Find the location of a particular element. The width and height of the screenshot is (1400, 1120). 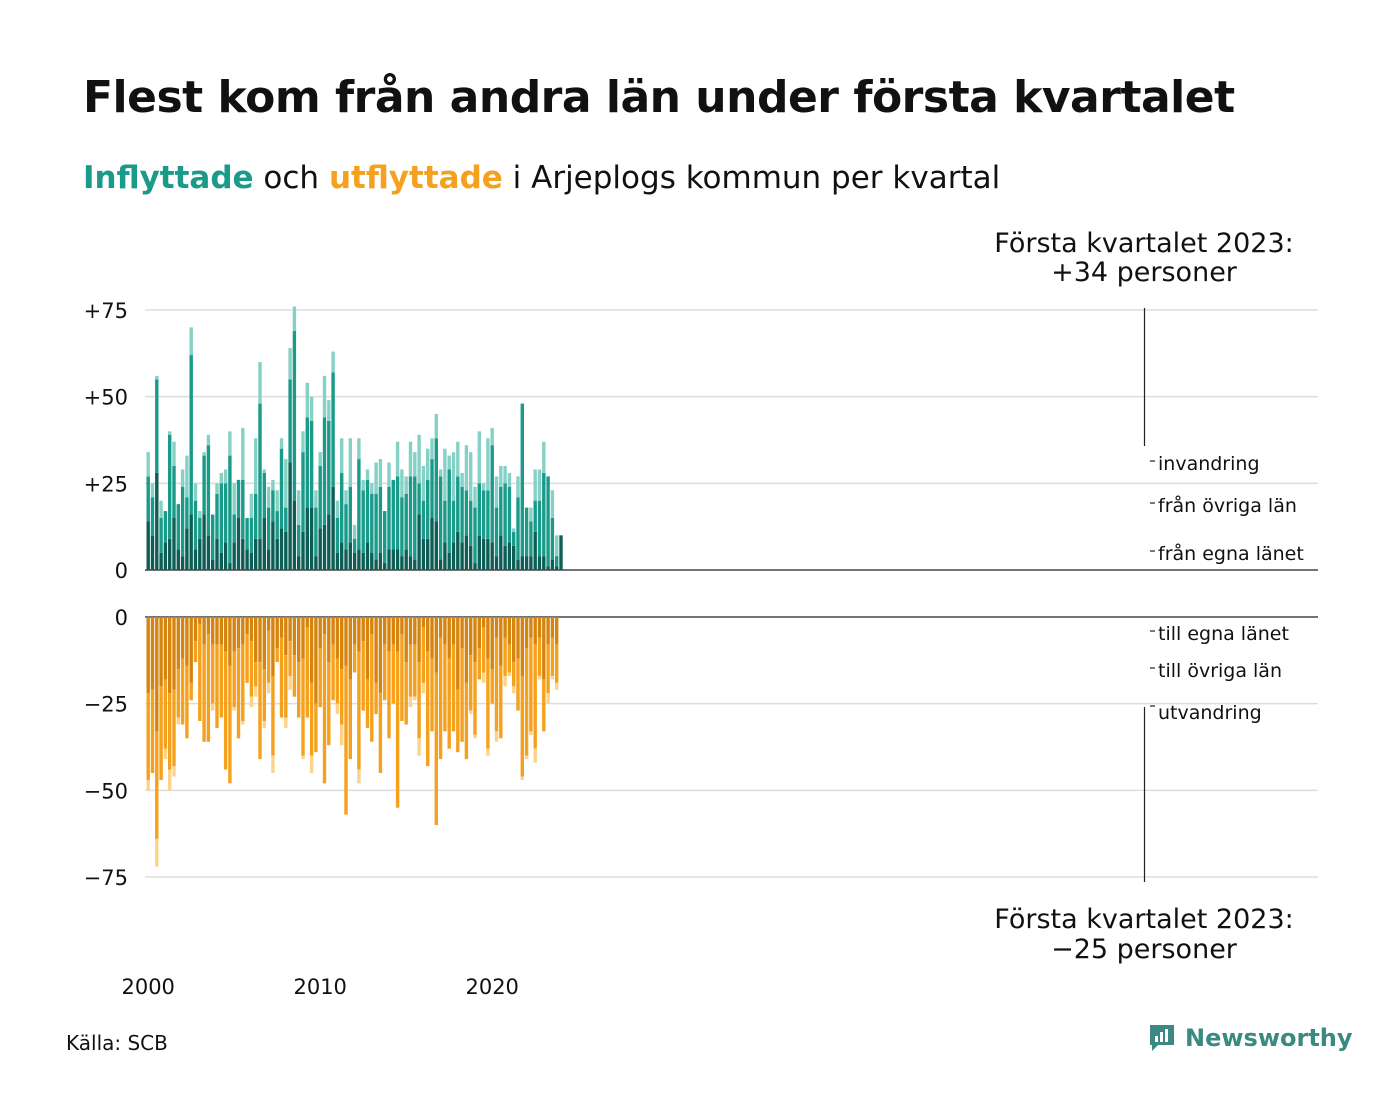

bottom-y-axis: 0 −25 −50 −75 is located at coordinates (106, 748).